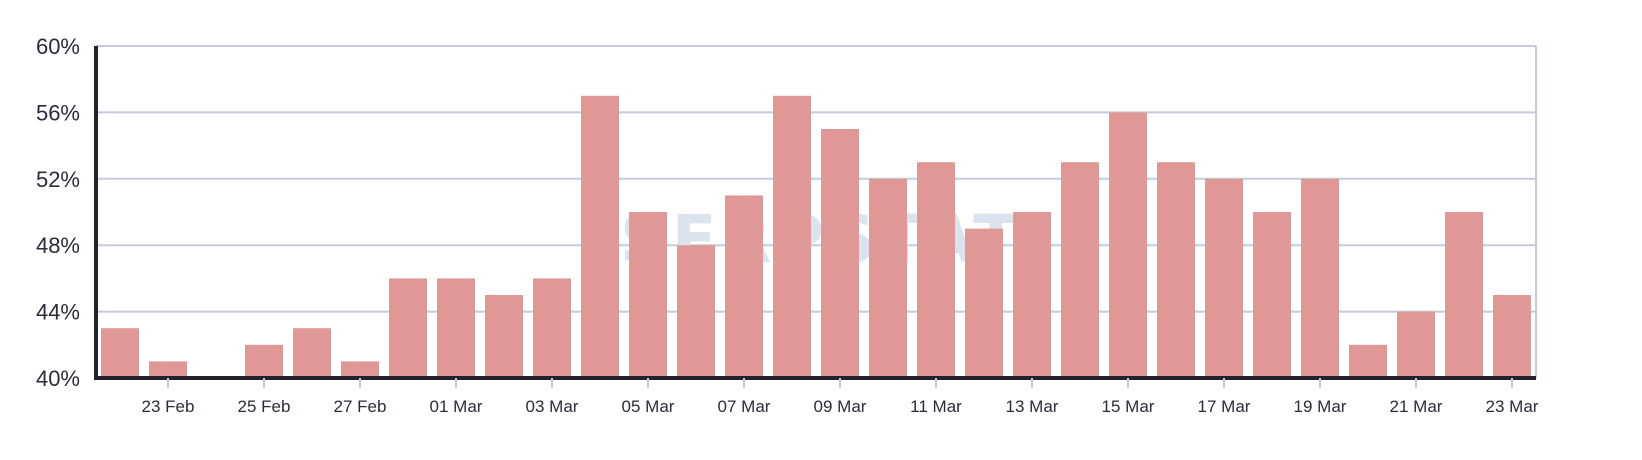 The width and height of the screenshot is (1642, 460). I want to click on x-tick-label: 05 Mar, so click(648, 406).